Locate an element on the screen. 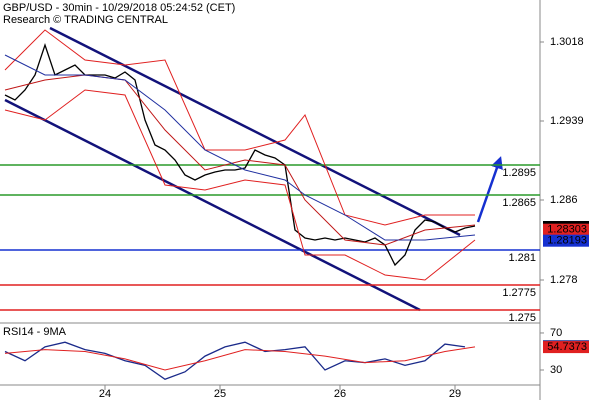 The width and height of the screenshot is (590, 400). y-tick-label: 1.3018 is located at coordinates (567, 42).